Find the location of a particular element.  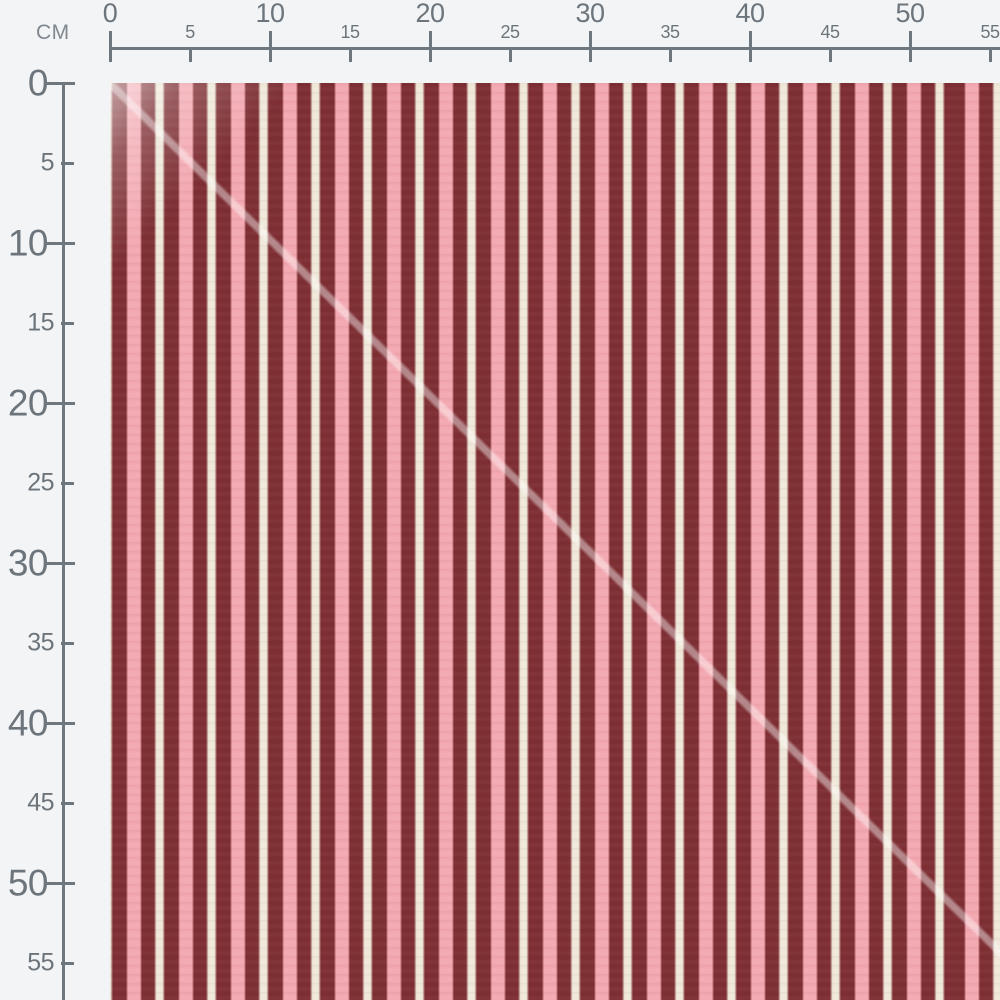

h-ruler-label-50: 50 is located at coordinates (910, 14).